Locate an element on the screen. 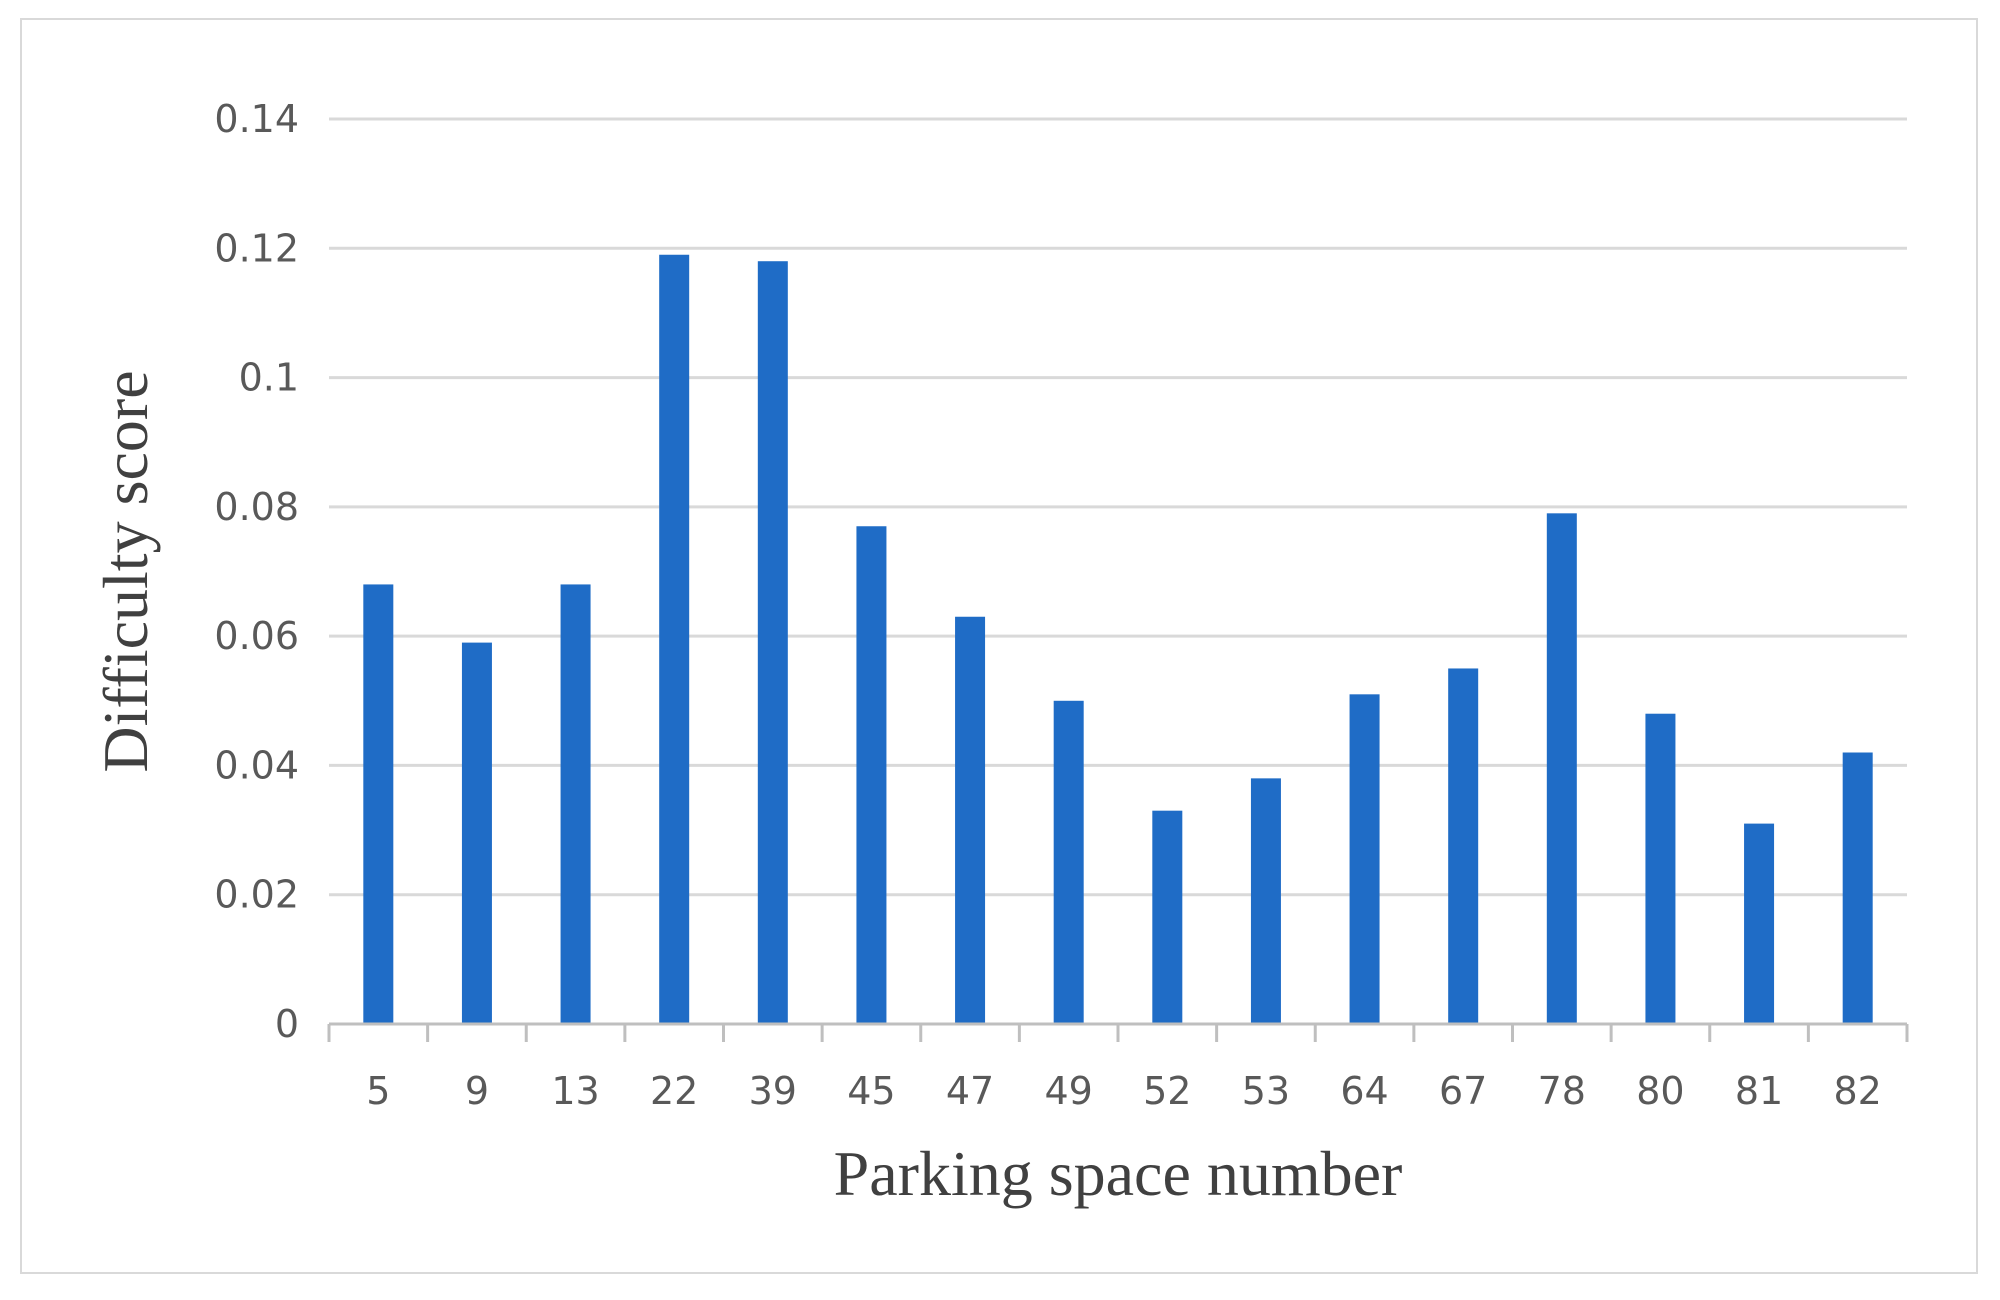  x-axis-title: Parking space number is located at coordinates (1118, 1173).